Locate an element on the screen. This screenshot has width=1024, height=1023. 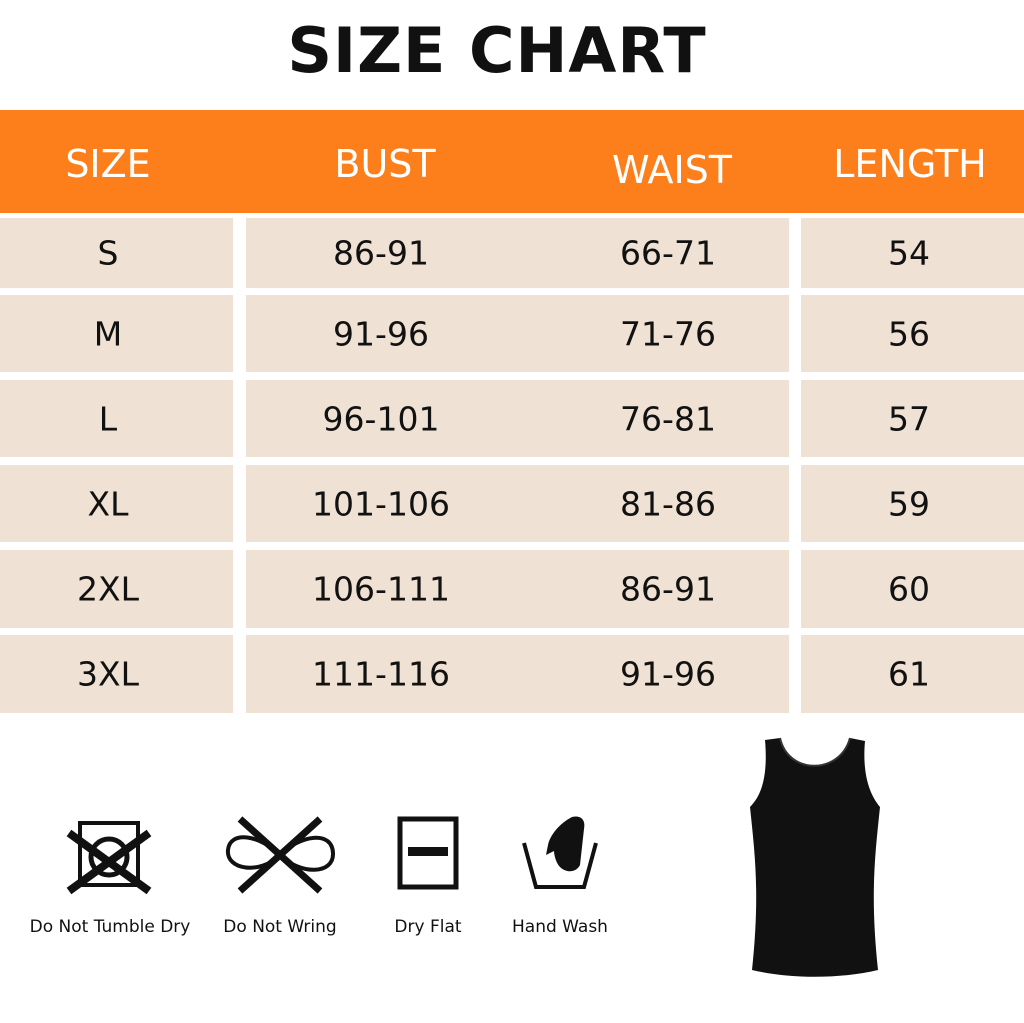
table-row: M 91-96 71-76 56 is located at coordinates (512, 333).